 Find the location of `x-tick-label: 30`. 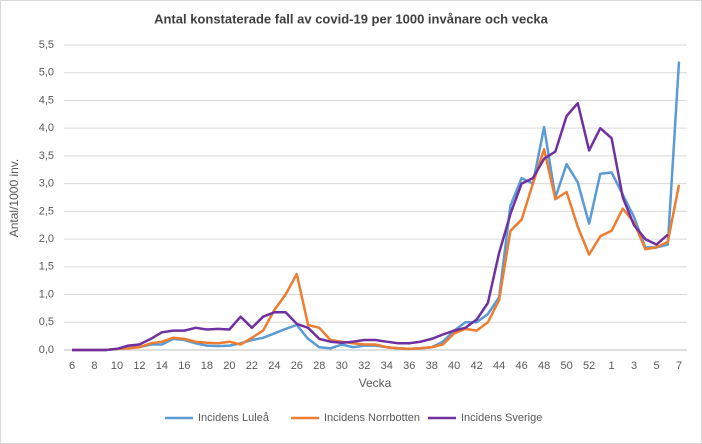

x-tick-label: 30 is located at coordinates (342, 366).